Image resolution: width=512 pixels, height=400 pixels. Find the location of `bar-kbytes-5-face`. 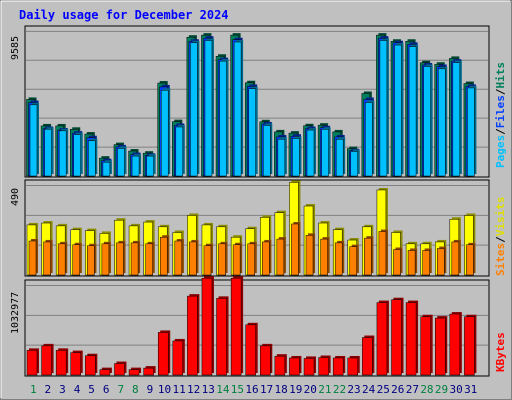

bar-kbytes-5-face is located at coordinates (90, 365).